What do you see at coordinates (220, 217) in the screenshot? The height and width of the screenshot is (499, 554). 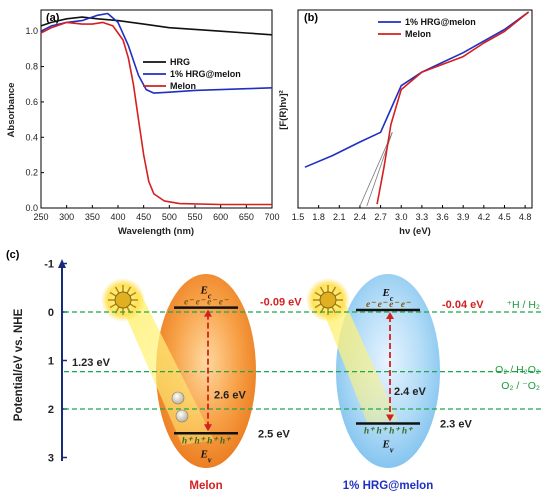 I see `panel-a-xtick-label: 600` at bounding box center [220, 217].